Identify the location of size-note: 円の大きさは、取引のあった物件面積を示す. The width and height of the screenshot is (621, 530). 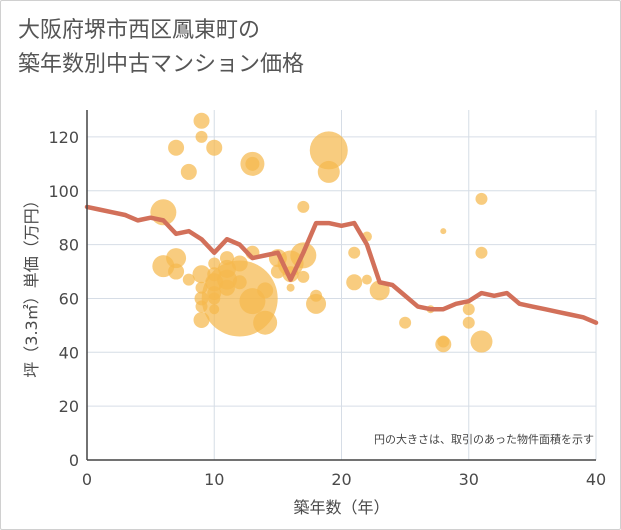
(484, 439).